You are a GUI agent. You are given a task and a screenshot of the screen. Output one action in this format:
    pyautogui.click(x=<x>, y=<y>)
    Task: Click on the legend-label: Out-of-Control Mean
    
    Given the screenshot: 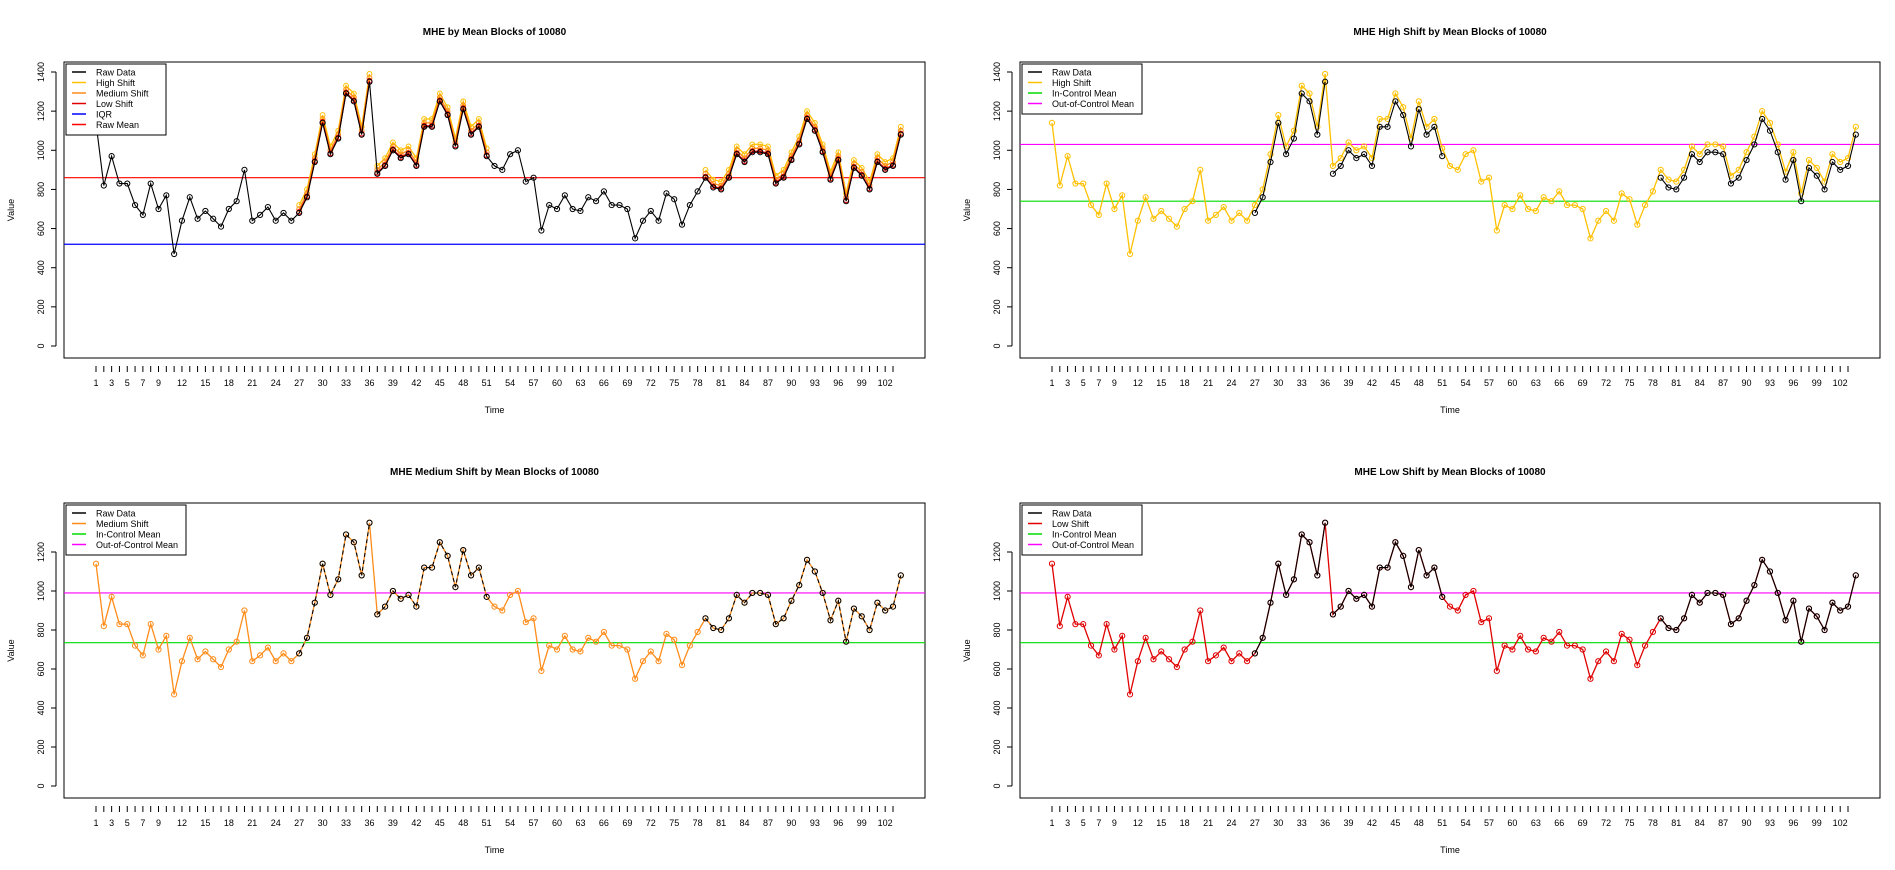 What is the action you would take?
    pyautogui.click(x=137, y=545)
    